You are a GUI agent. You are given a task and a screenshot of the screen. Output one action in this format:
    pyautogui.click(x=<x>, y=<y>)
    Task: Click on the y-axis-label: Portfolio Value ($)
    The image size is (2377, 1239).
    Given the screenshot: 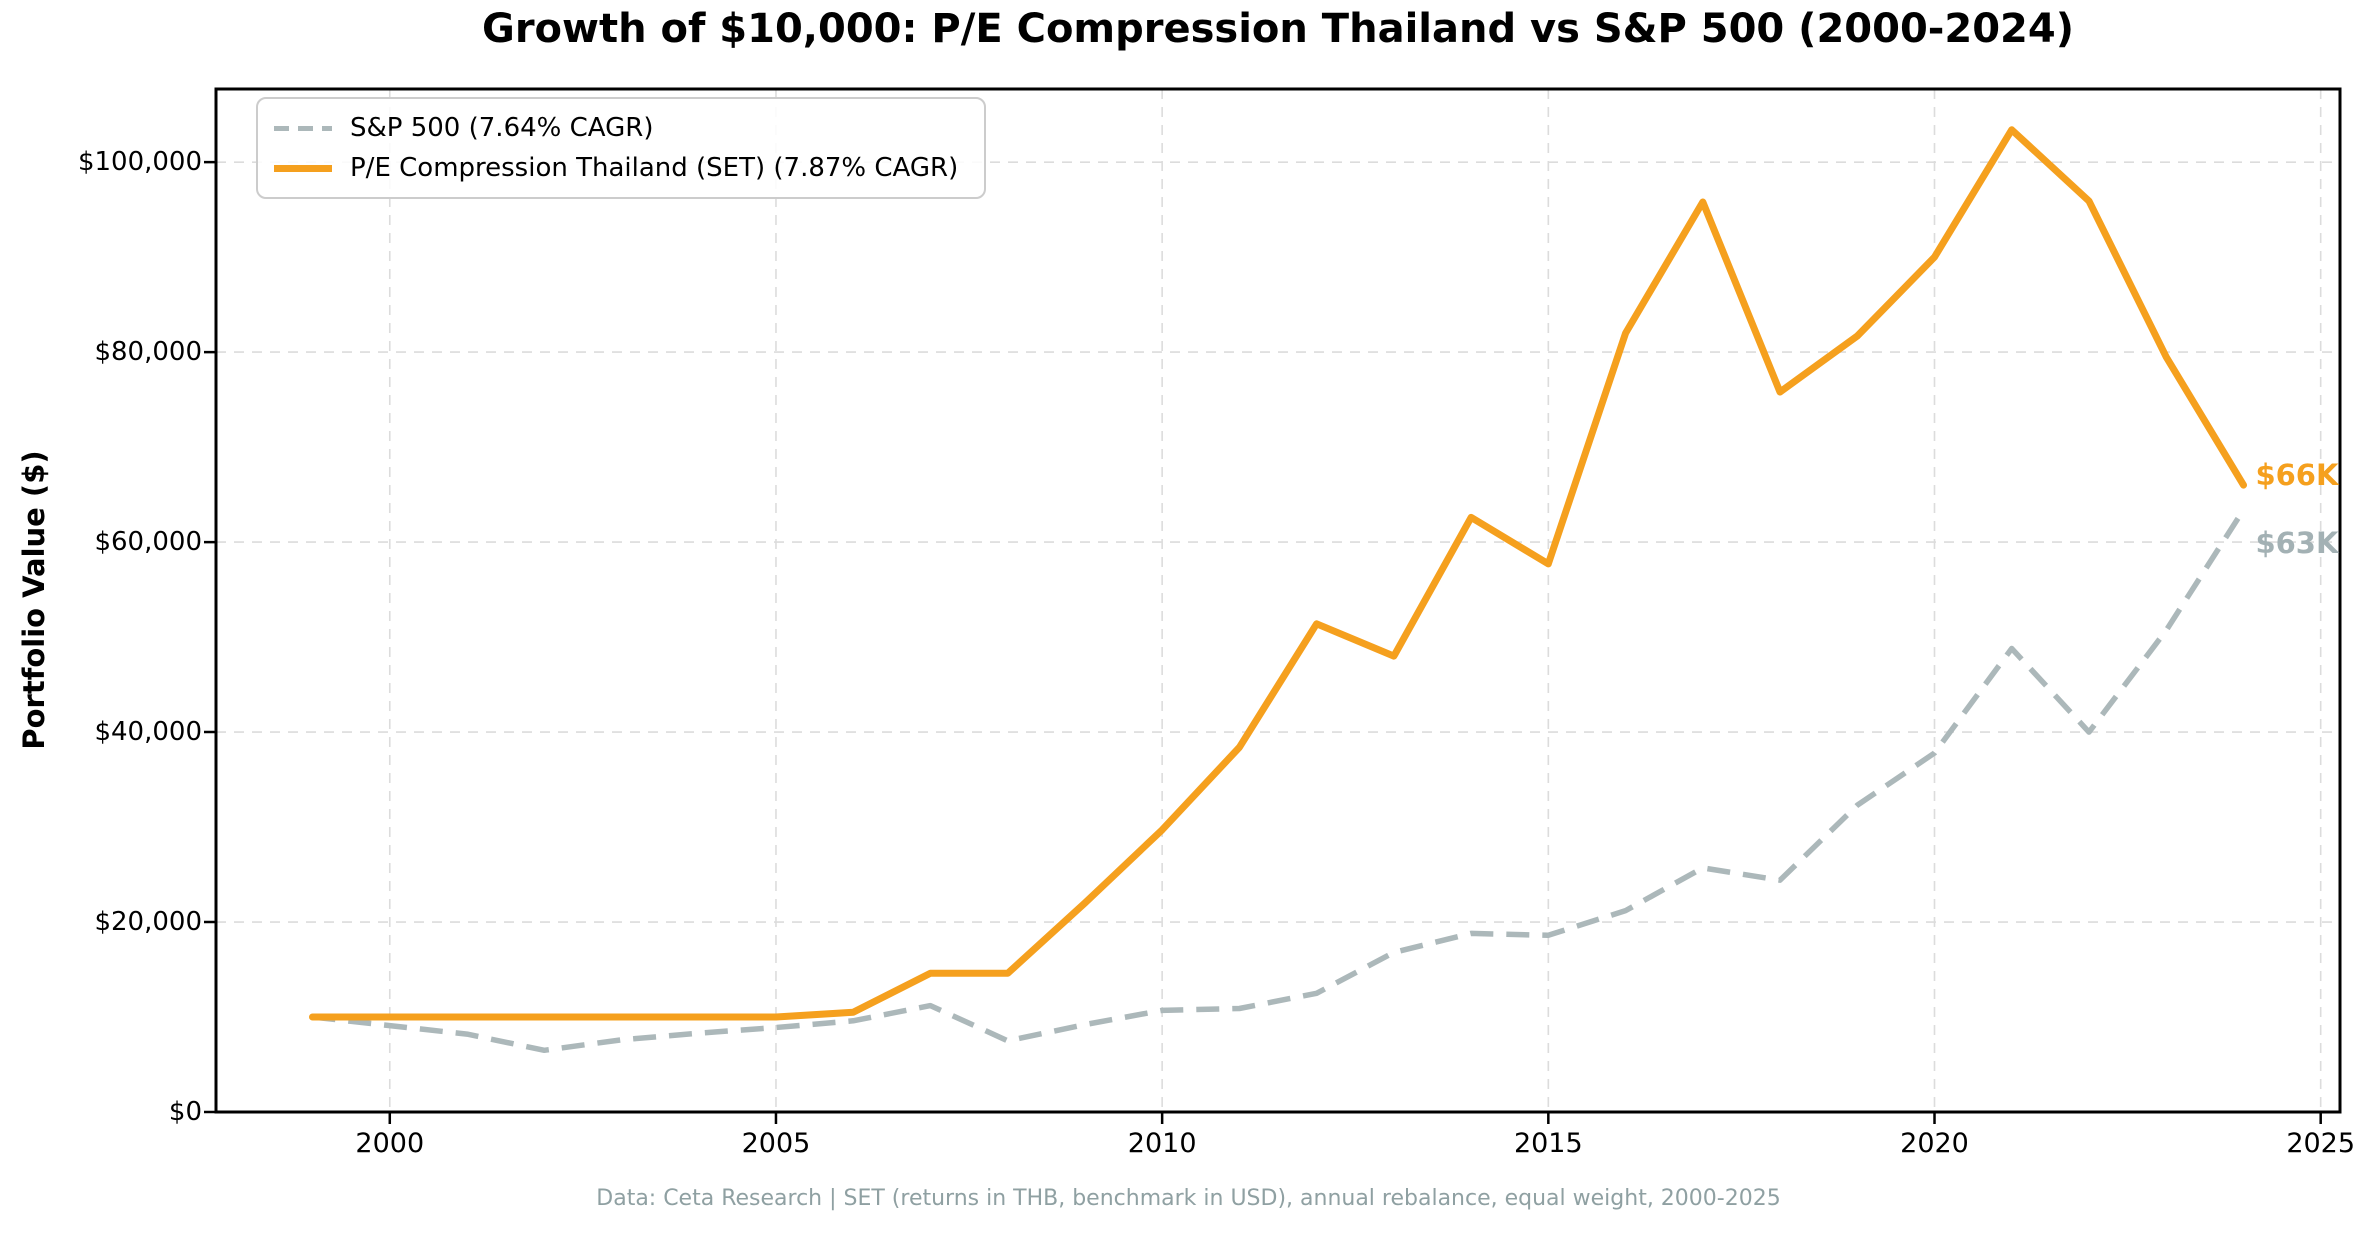 What is the action you would take?
    pyautogui.click(x=34, y=600)
    